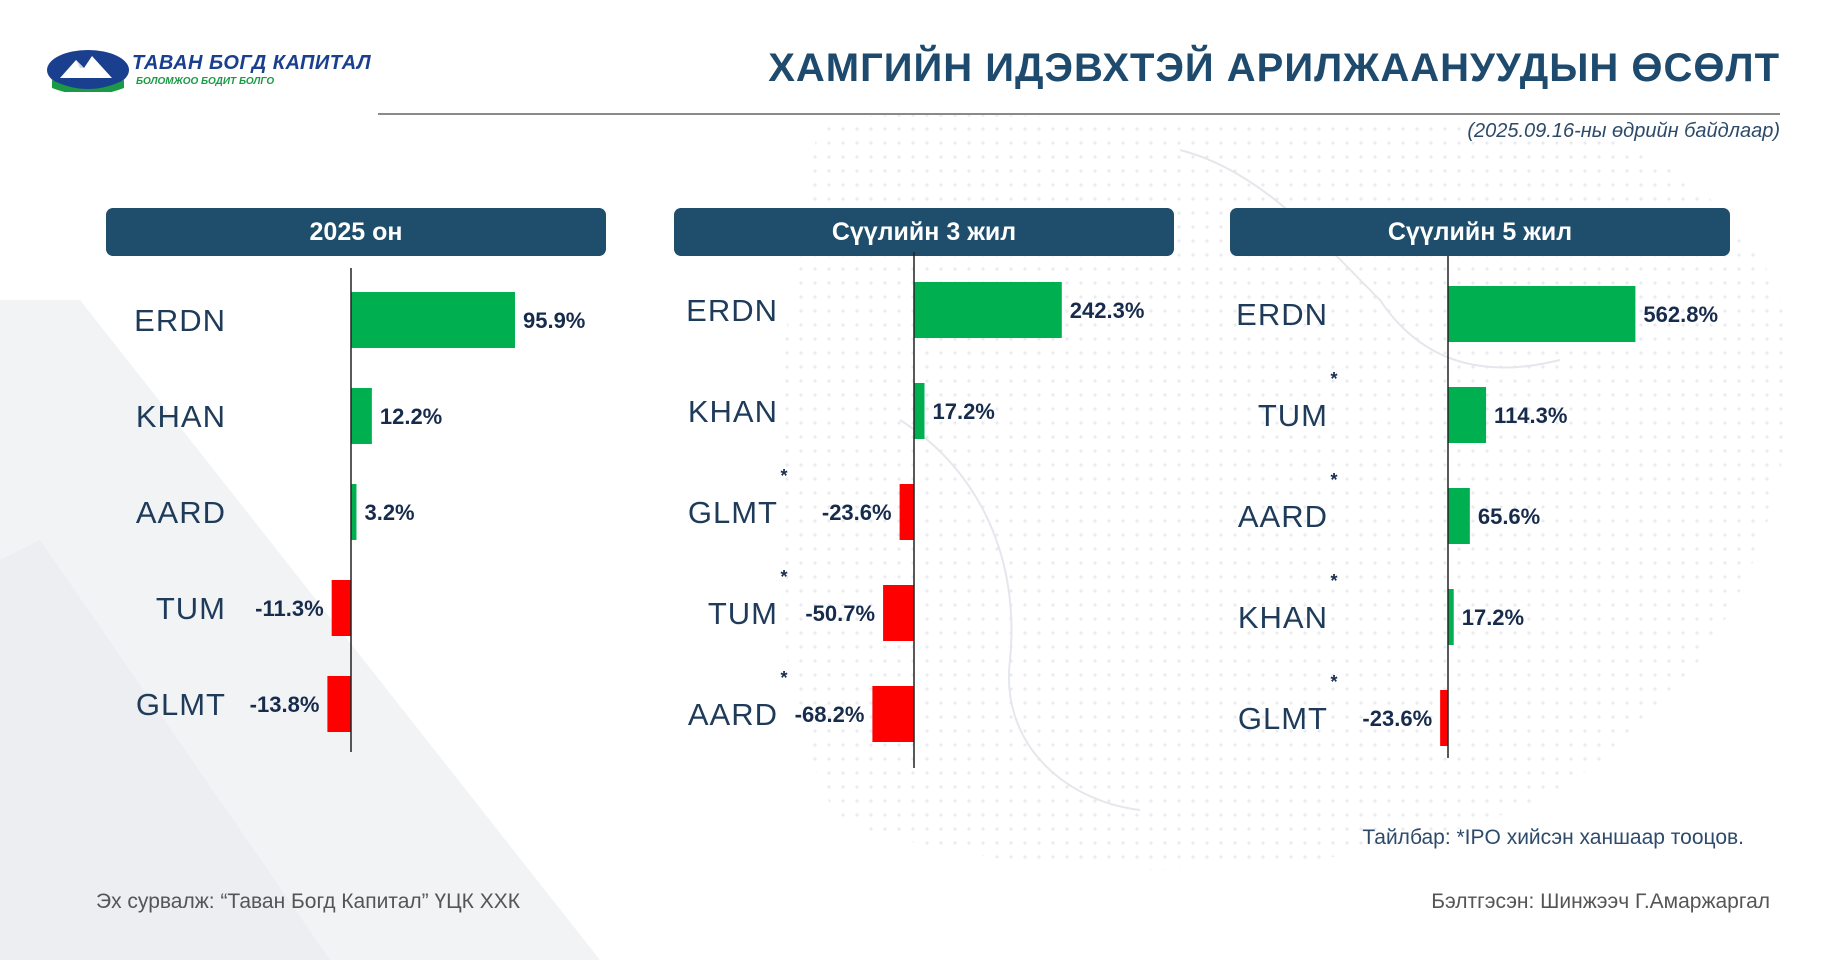 The height and width of the screenshot is (960, 1822). What do you see at coordinates (205, 81) in the screenshot?
I see `logo-tagline: БОЛОМЖОО БОДИТ БОЛГО` at bounding box center [205, 81].